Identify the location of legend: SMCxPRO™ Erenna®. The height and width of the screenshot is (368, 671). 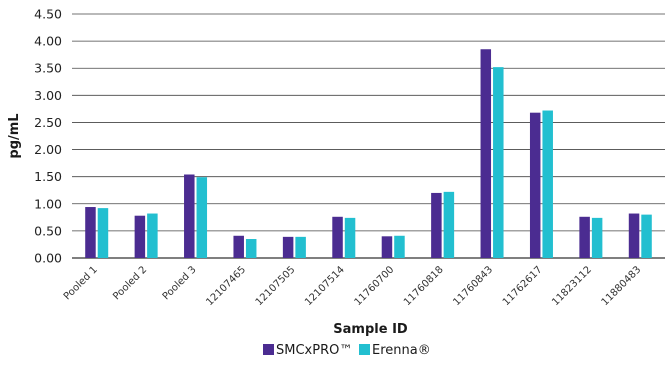
(347, 350).